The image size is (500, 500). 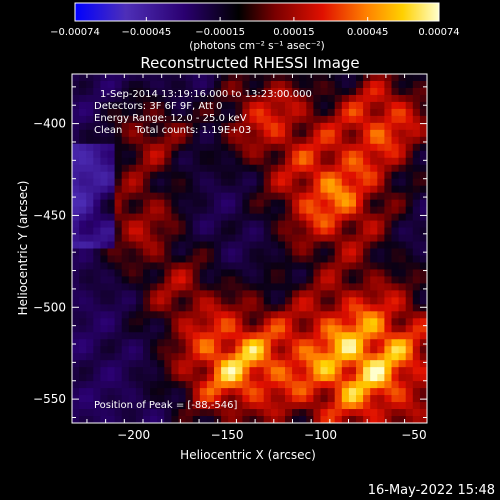 What do you see at coordinates (413, 435) in the screenshot?
I see `x-tick-label: −50` at bounding box center [413, 435].